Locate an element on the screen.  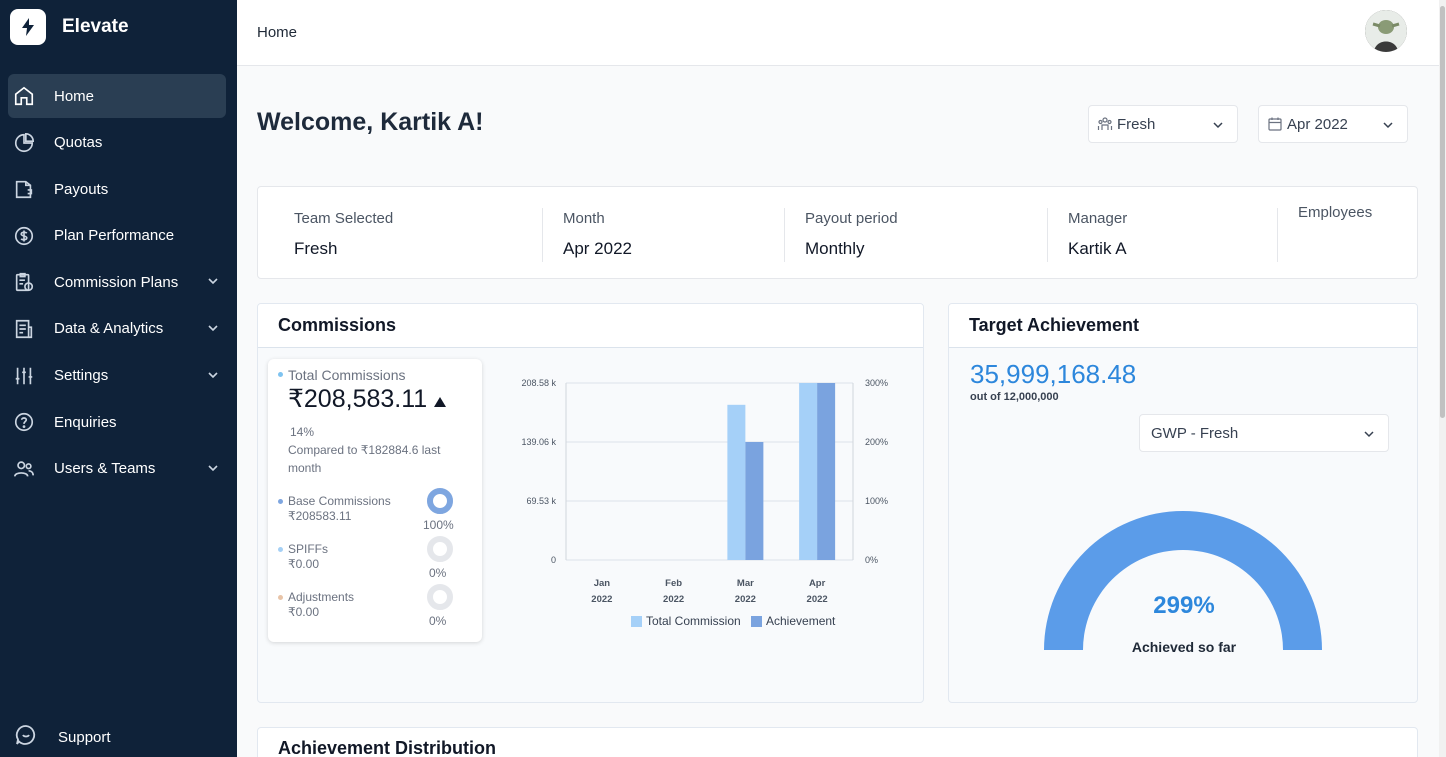
top-bar: Home is located at coordinates (838, 33).